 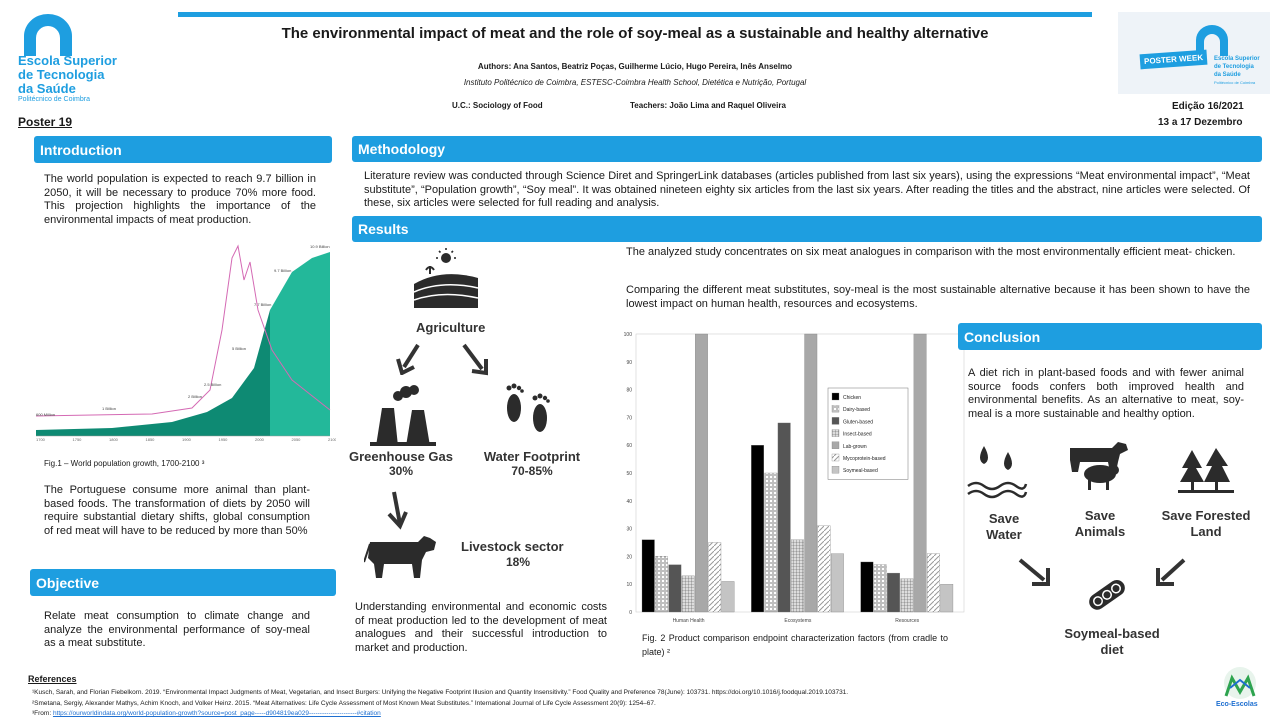 I want to click on teachers: Teachers: João Lima and Raquel Oliveira, so click(x=708, y=105).